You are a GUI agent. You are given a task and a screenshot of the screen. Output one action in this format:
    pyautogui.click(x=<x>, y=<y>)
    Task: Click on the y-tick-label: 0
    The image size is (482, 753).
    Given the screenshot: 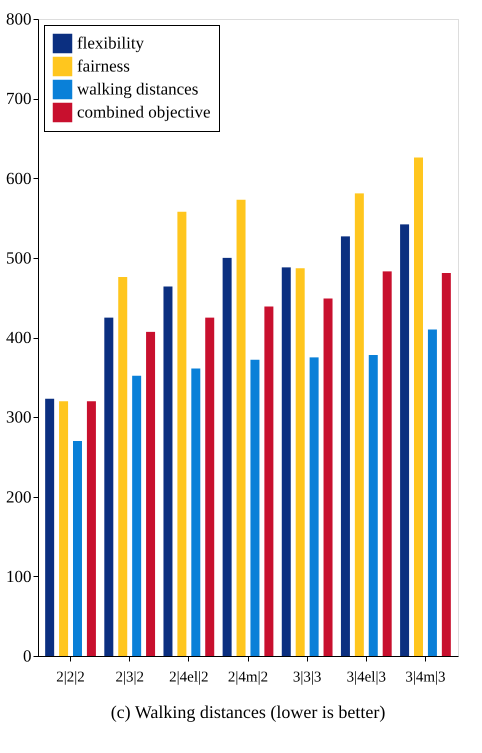 What is the action you would take?
    pyautogui.click(x=27, y=656)
    